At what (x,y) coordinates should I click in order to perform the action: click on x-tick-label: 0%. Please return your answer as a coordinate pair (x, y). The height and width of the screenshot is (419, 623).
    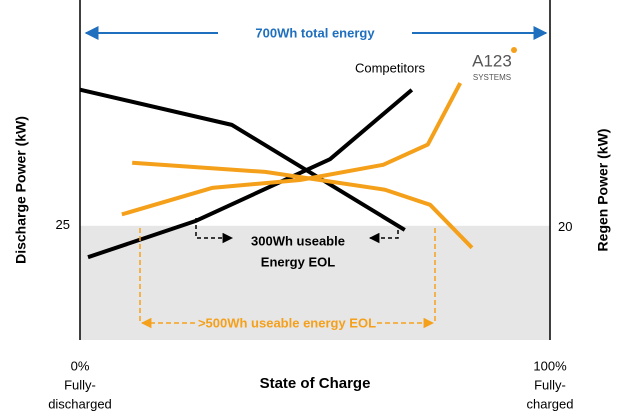
    Looking at the image, I should click on (80, 365).